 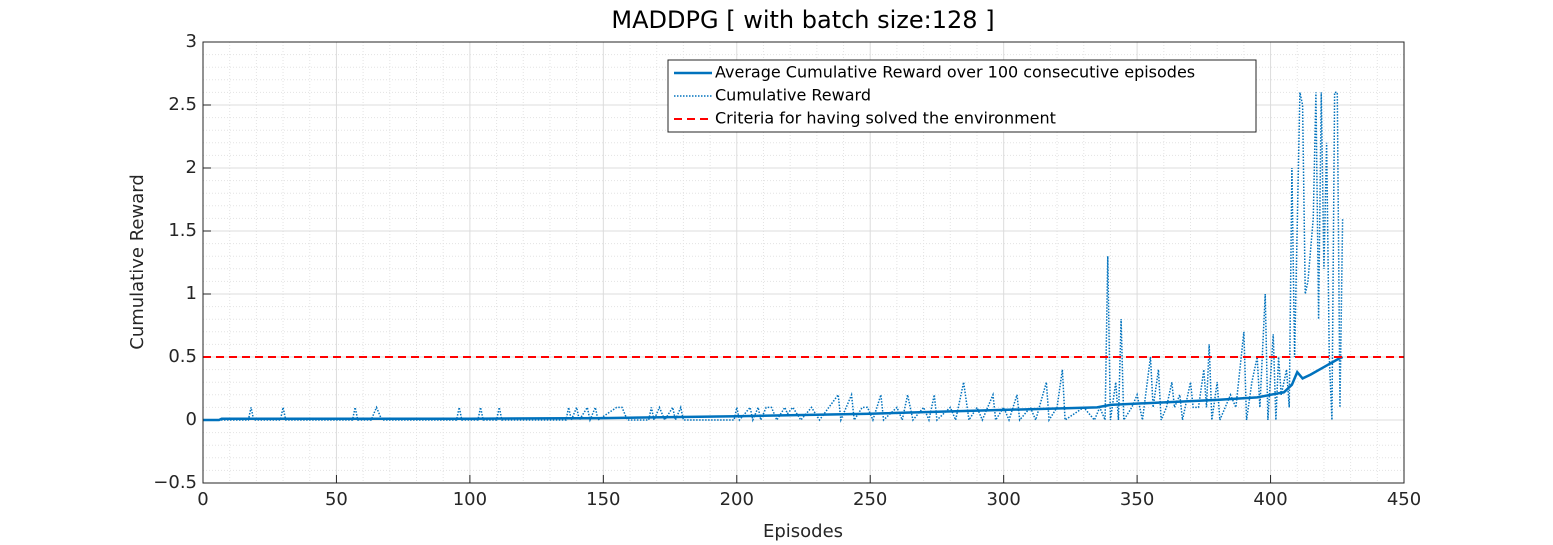 I want to click on x-tick-label: 250, so click(x=870, y=499).